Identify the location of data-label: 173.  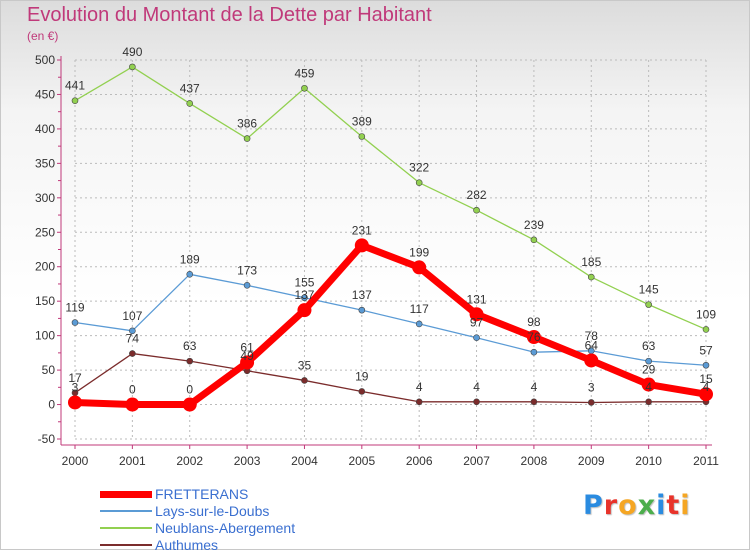
(247, 270).